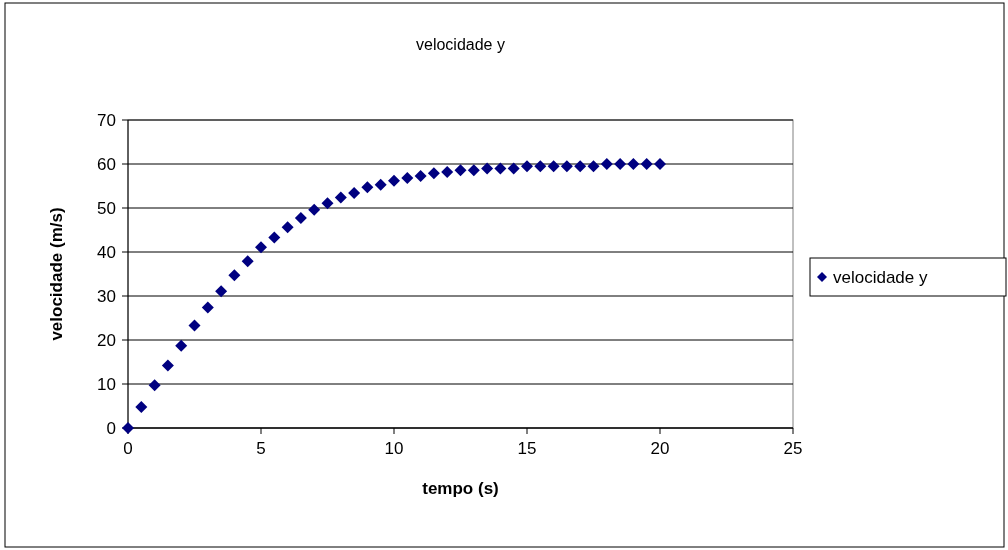  What do you see at coordinates (261, 448) in the screenshot?
I see `x-tick-label: 5` at bounding box center [261, 448].